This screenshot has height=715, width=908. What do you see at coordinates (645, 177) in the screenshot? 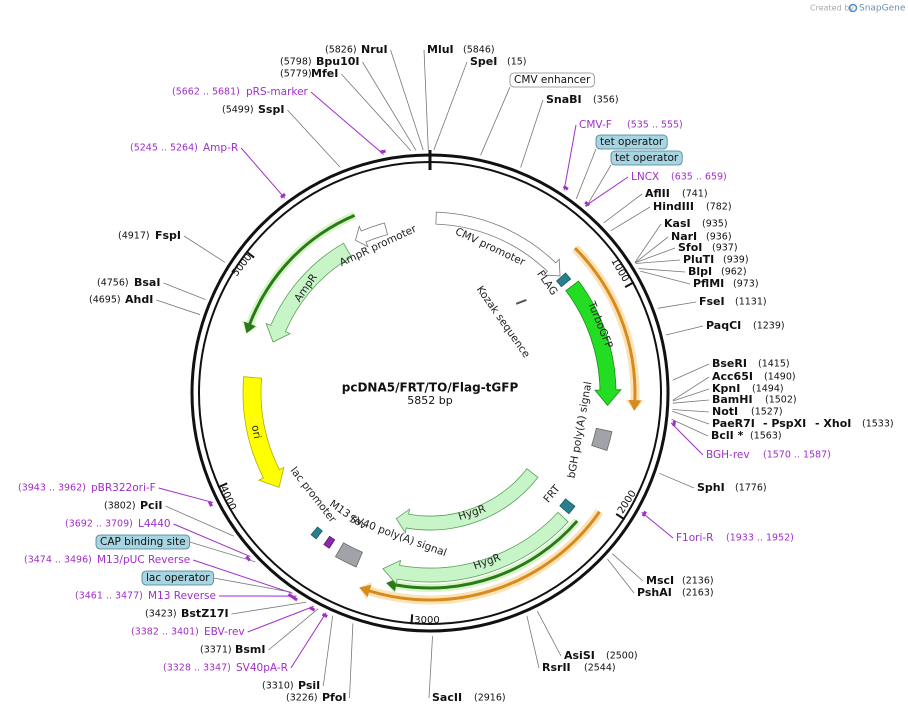
I see `primer-name: LNCX` at bounding box center [645, 177].